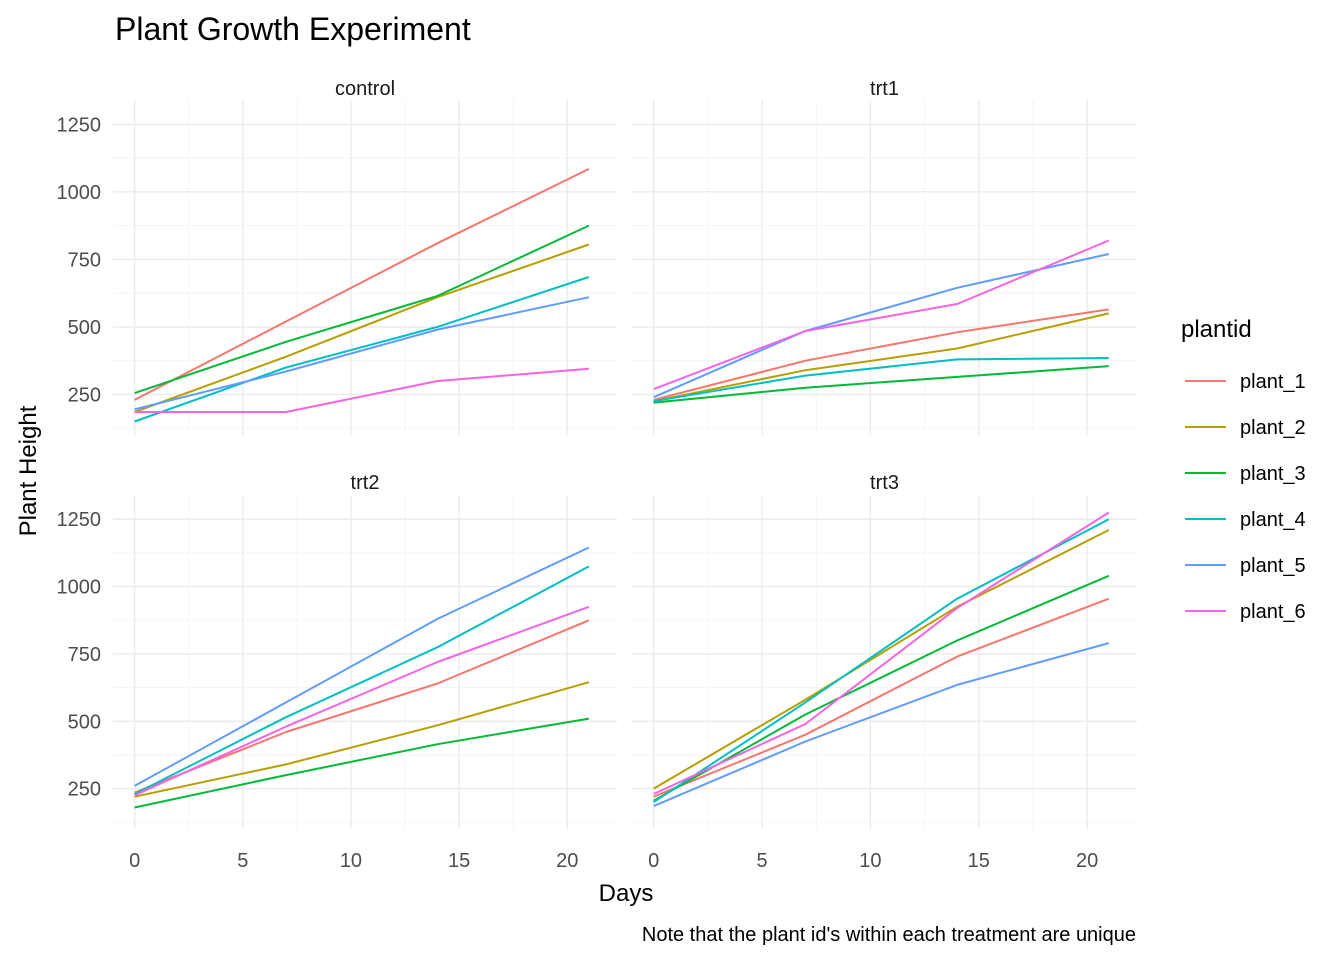 The image size is (1344, 960). Describe the element at coordinates (1216, 329) in the screenshot. I see `legend-title: plantid` at that location.